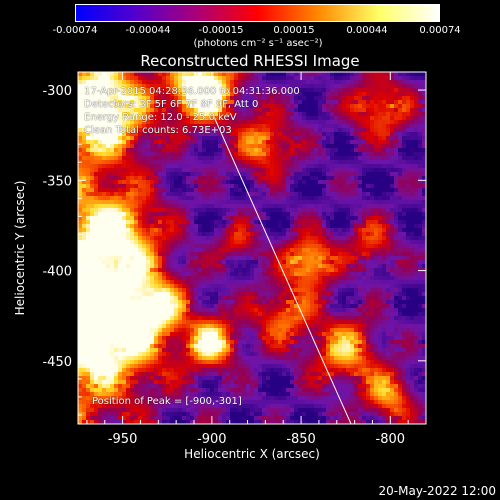 The image size is (500, 500). I want to click on y-tick-label: -350, so click(57, 181).